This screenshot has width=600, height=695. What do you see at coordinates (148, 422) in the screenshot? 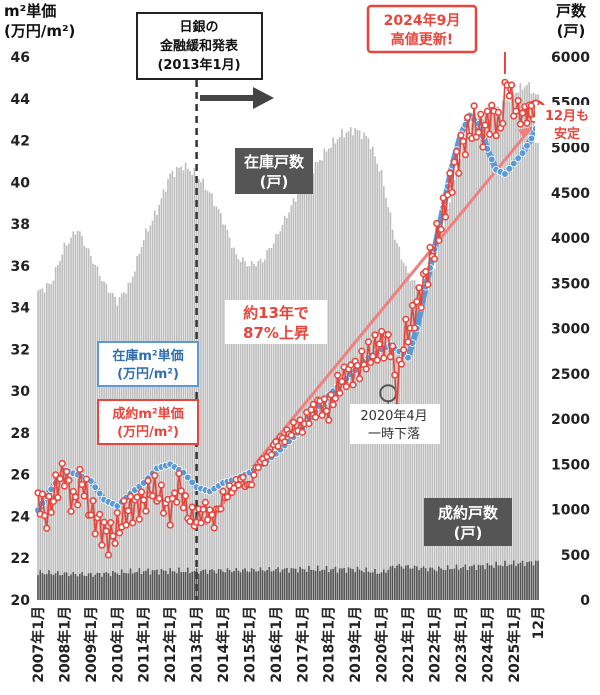
I see `contract-price-label-box` at bounding box center [148, 422].